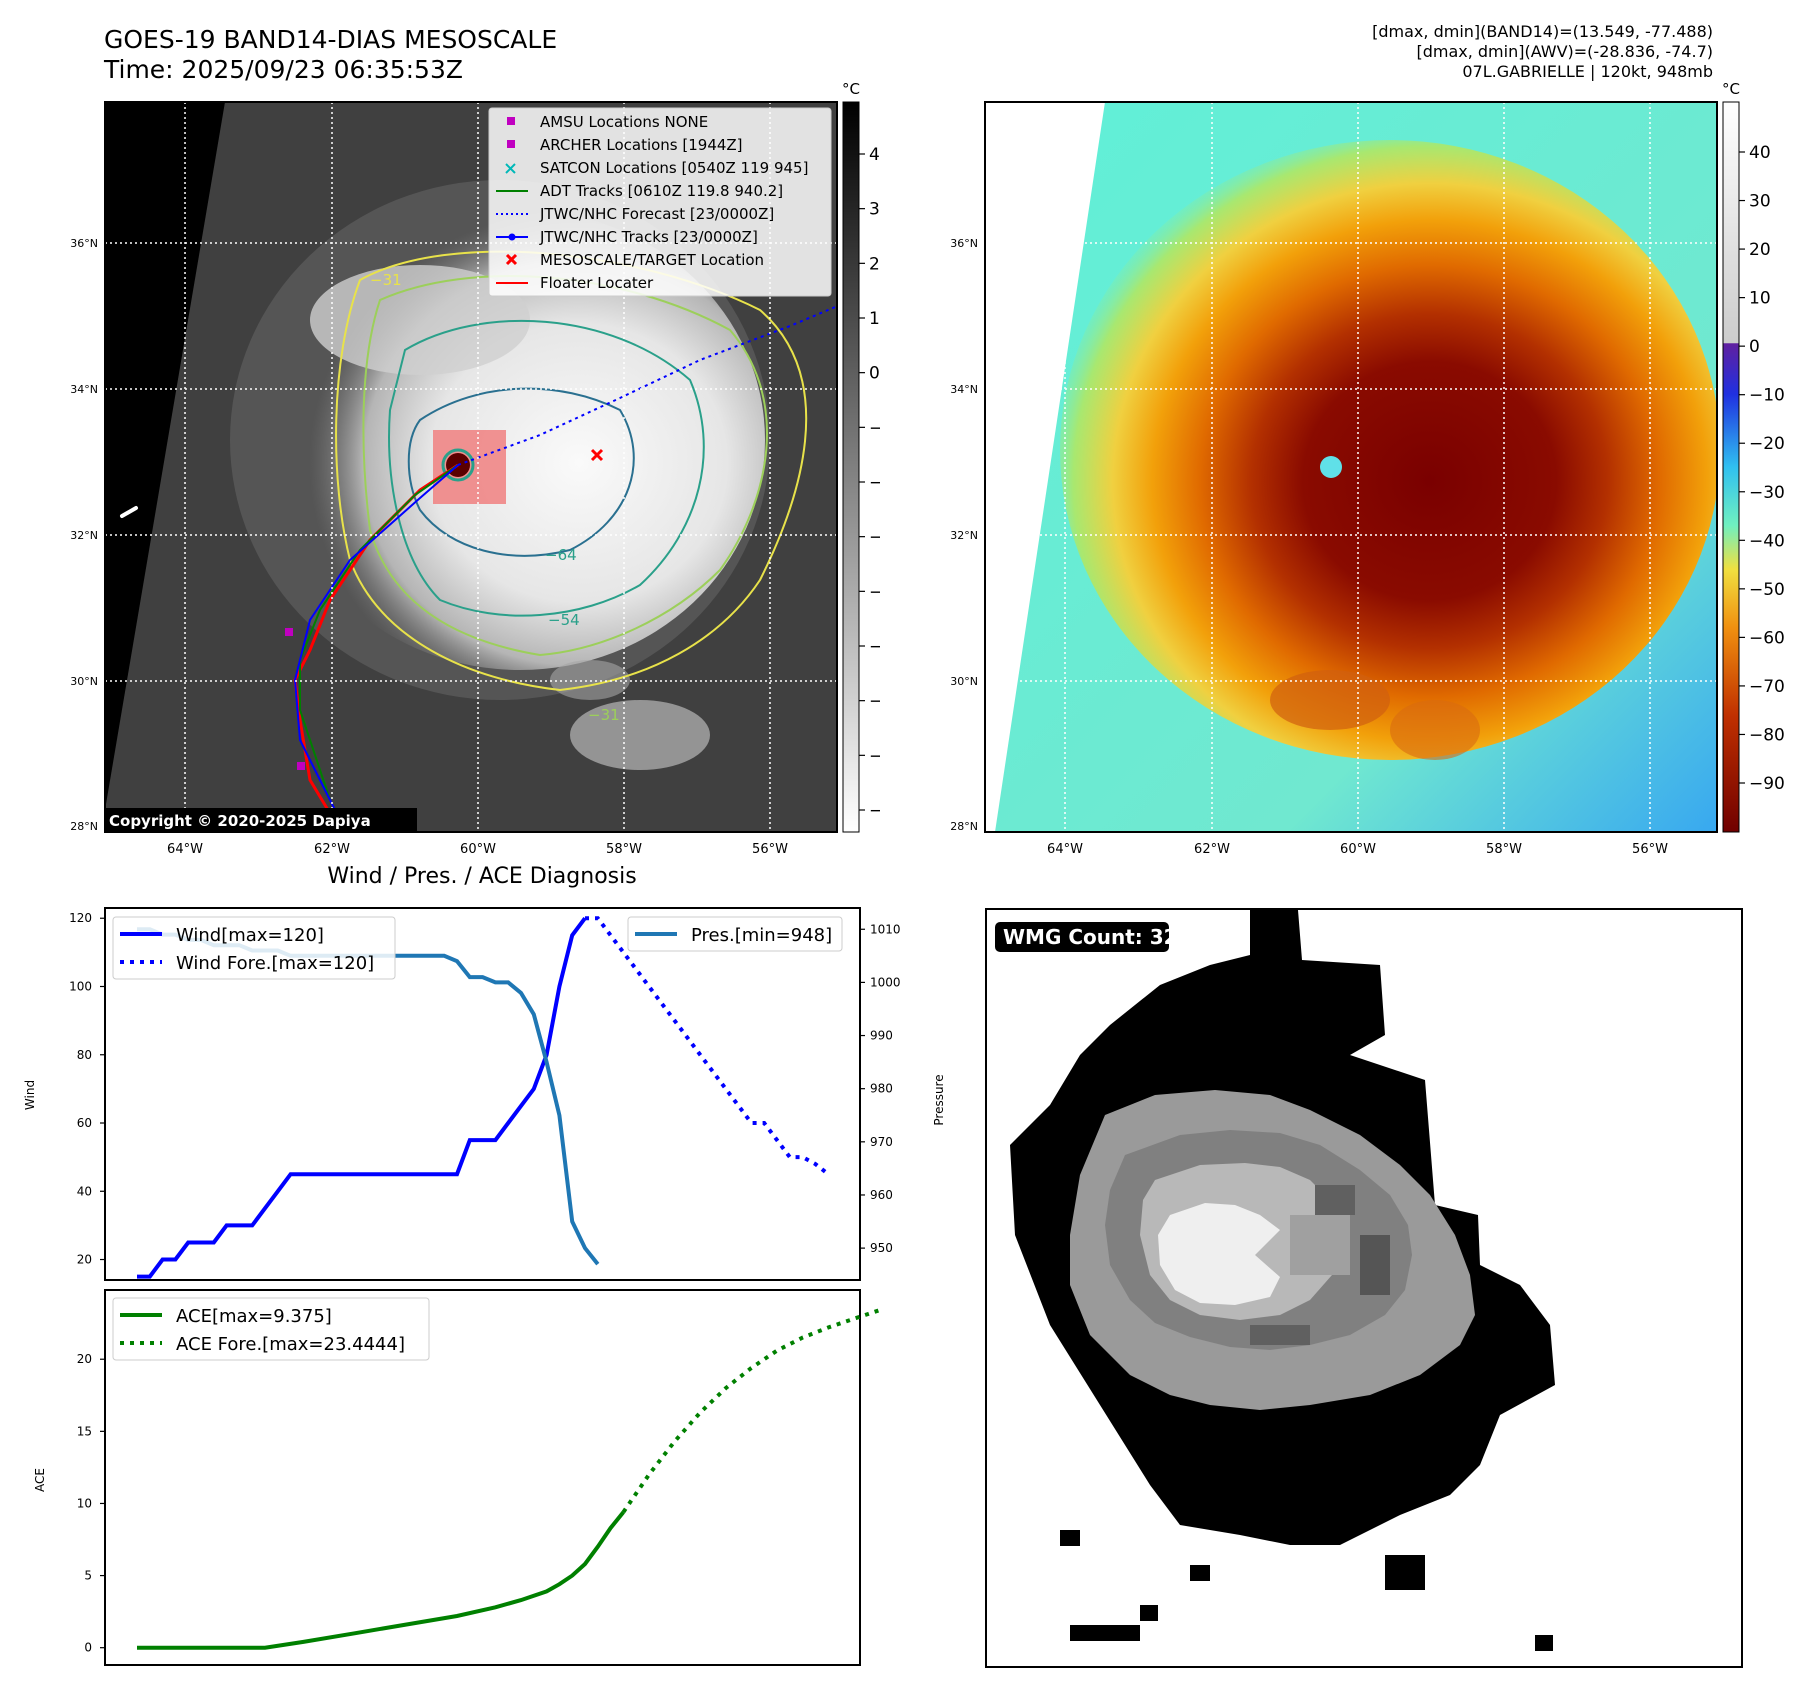 The height and width of the screenshot is (1690, 1797). I want to click on ir-colorbar-ticks: 40 30 20 10 0 −10 −20 −30 −40 −50 −60 −70 −80, so click(869, 483).